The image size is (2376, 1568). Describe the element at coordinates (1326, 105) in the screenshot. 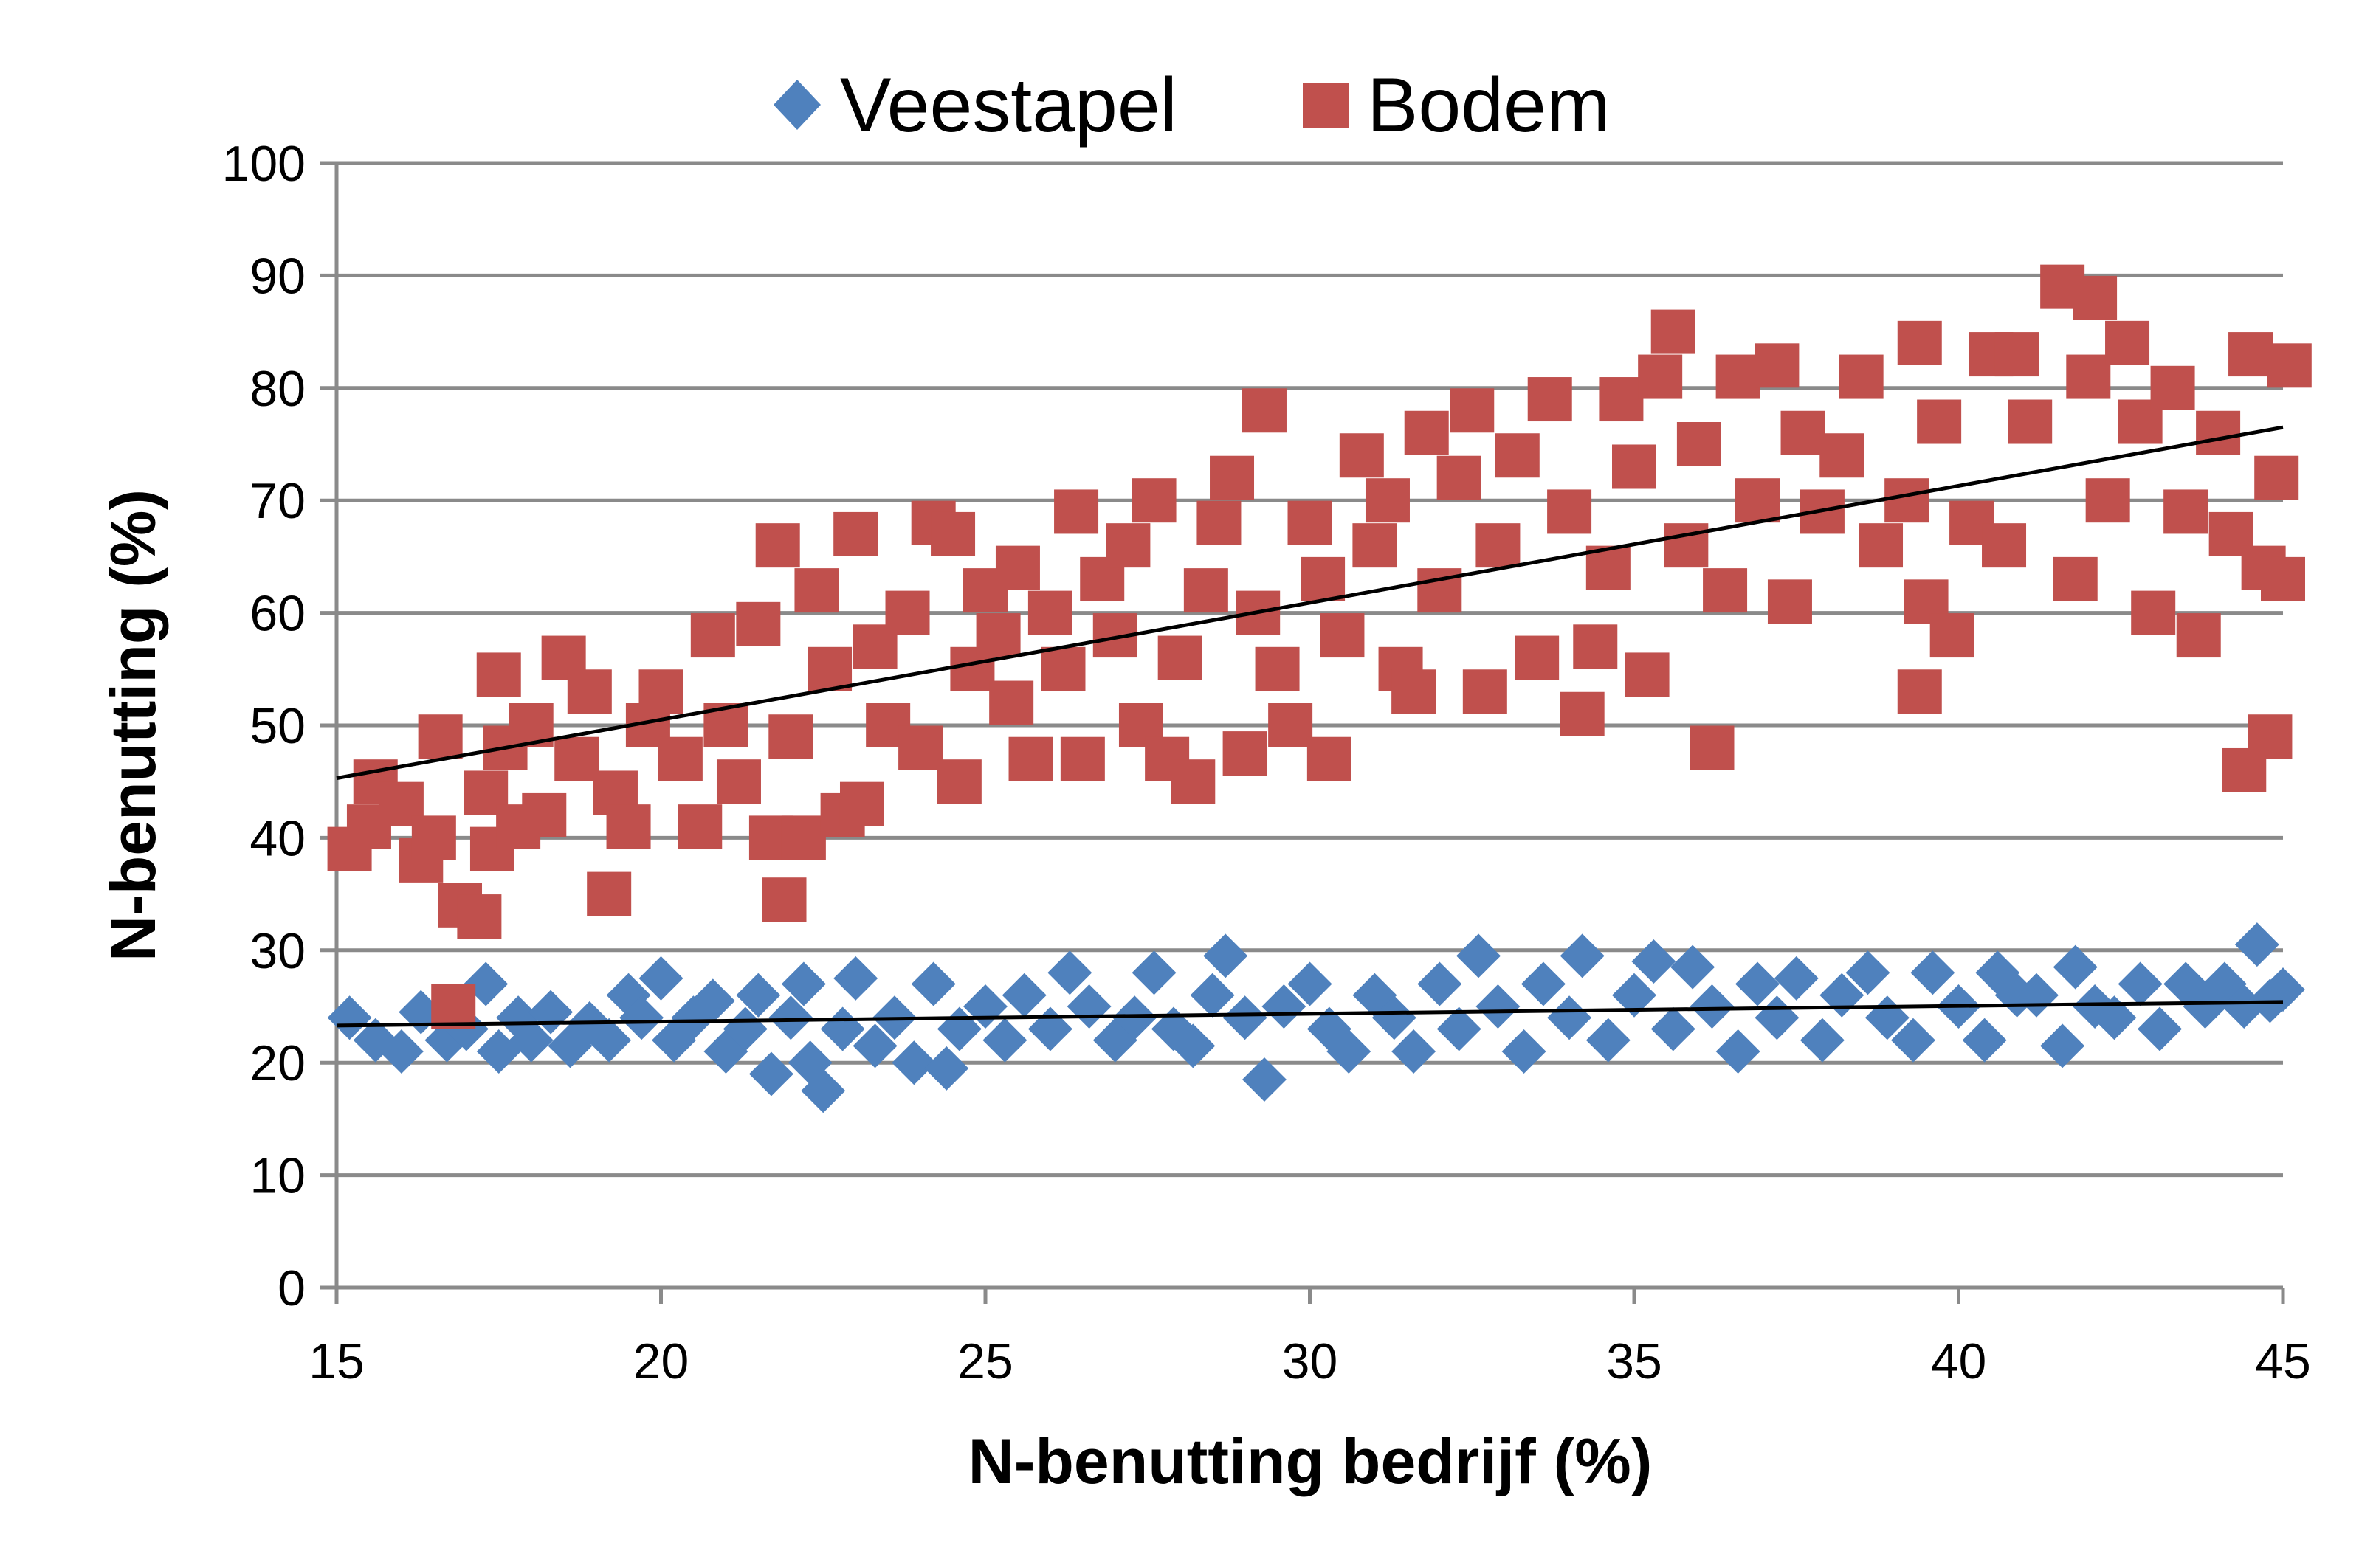

I see `legend-square-icon` at that location.